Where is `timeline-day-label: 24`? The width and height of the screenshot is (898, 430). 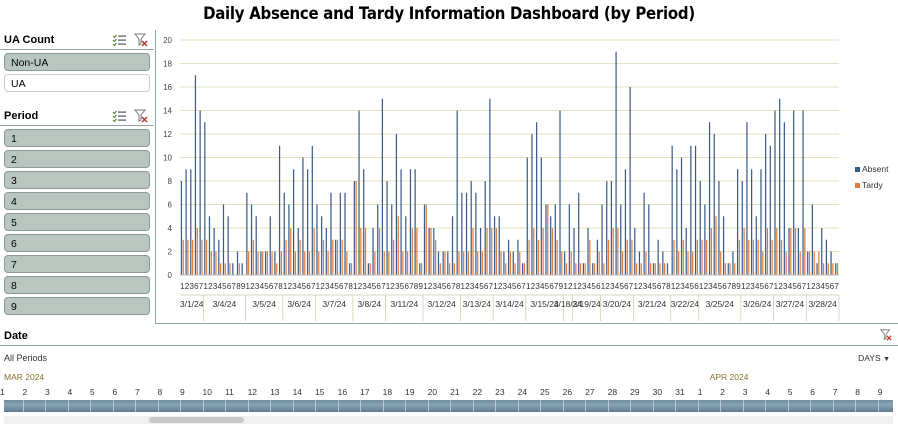 timeline-day-label: 24 is located at coordinates (522, 392).